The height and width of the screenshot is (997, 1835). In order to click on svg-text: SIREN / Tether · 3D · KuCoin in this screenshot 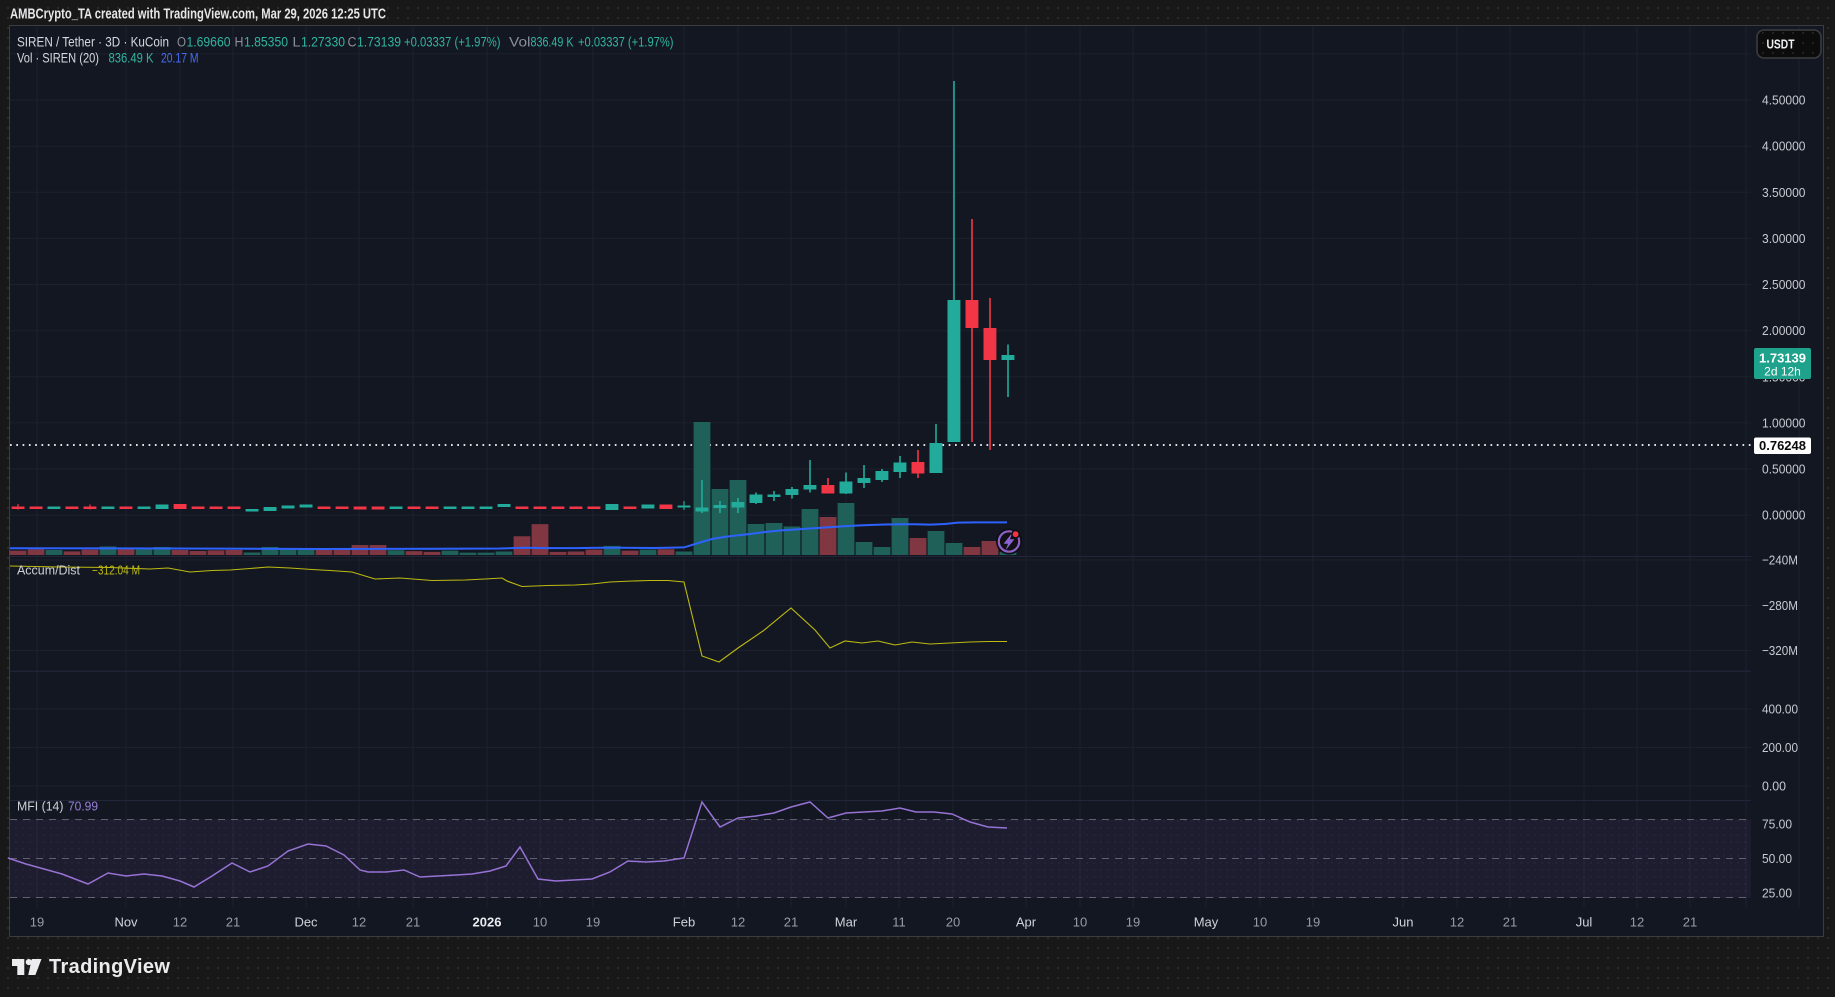, I will do `click(93, 42)`.